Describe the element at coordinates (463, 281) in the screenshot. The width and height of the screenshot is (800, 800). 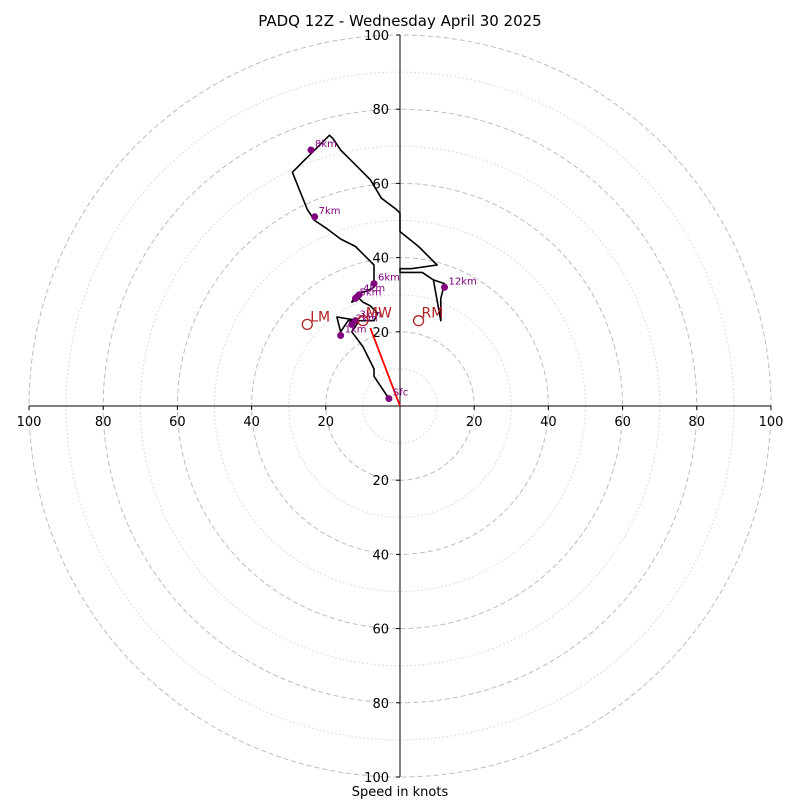
I see `height-marker-label: 12km` at that location.